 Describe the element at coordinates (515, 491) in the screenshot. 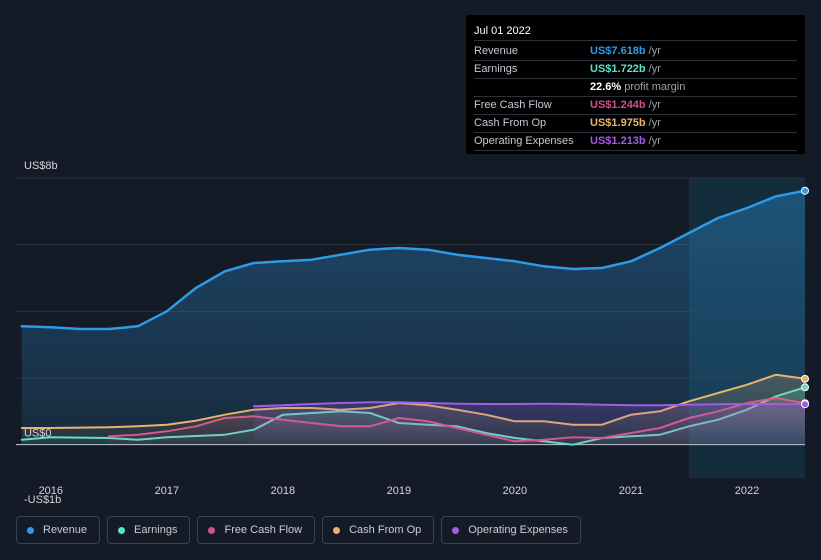

I see `x-tick-label: 2020` at that location.